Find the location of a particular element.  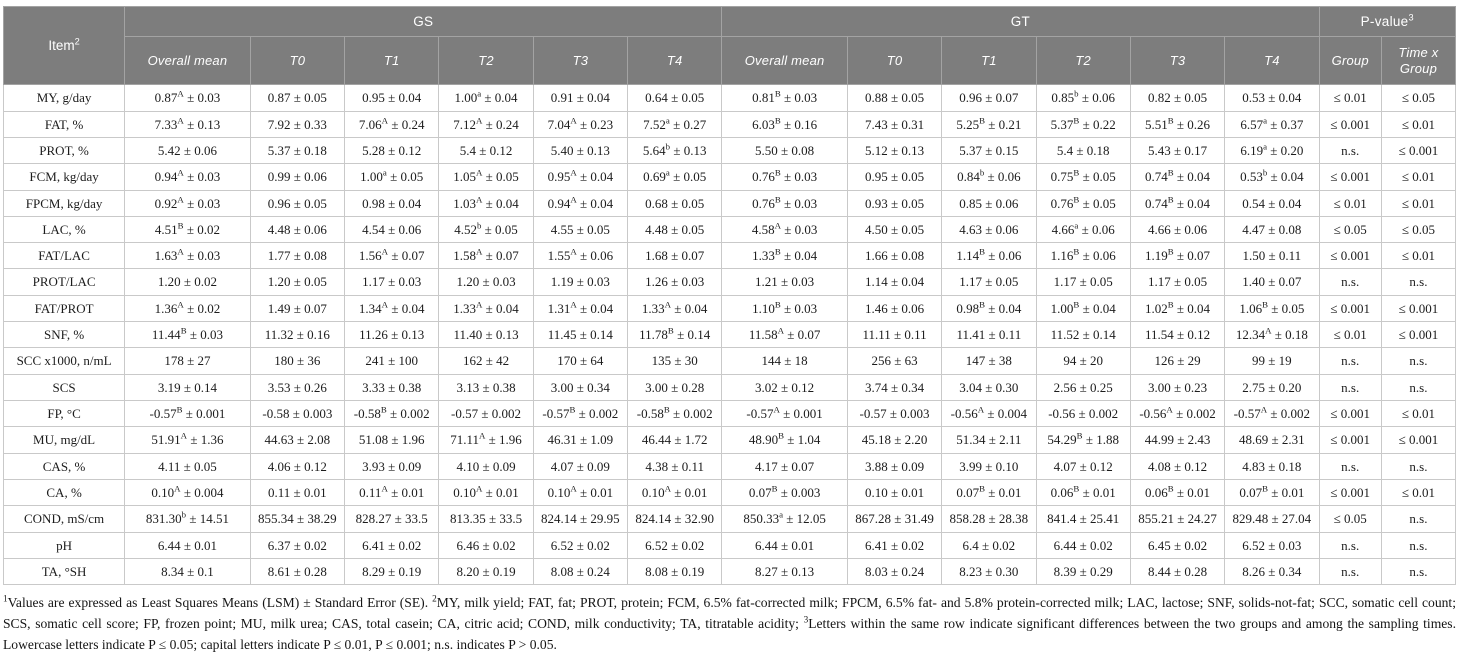

value-cell: 1.50 ± 0.11 is located at coordinates (1272, 256).